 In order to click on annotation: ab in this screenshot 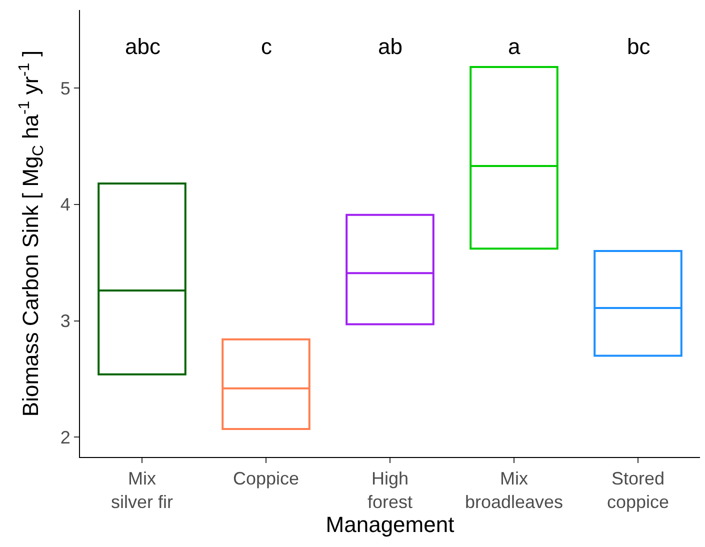, I will do `click(390, 46)`.